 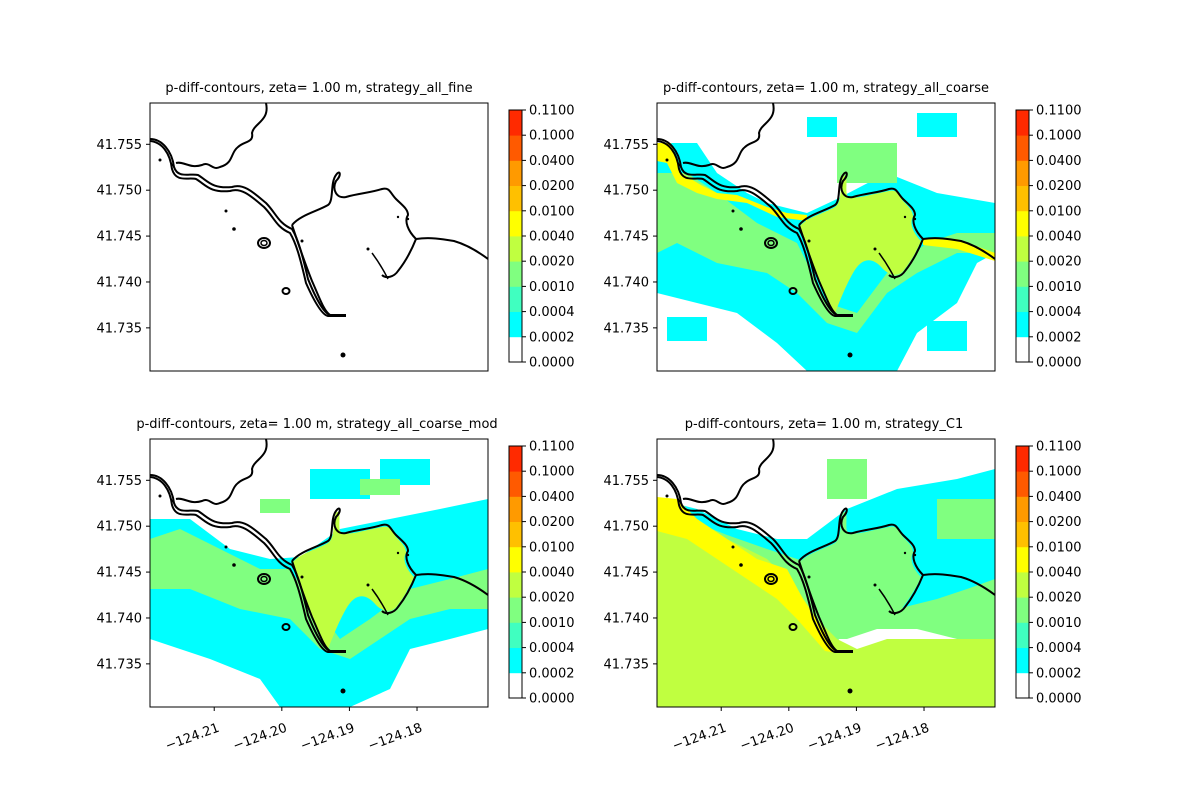 I want to click on colorbar-tick-label: 0.1100, so click(x=1059, y=111).